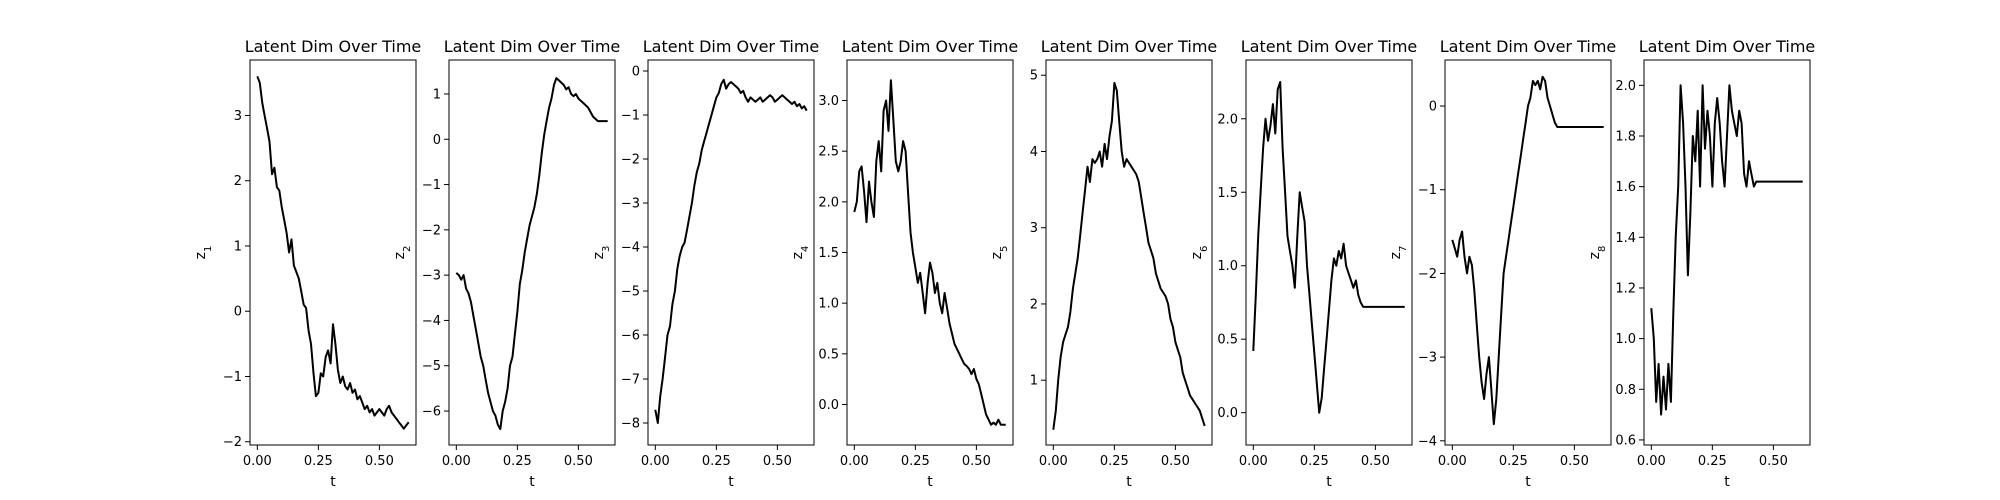 This screenshot has width=2000, height=500. I want to click on y-tick-label: 5, so click(1034, 76).